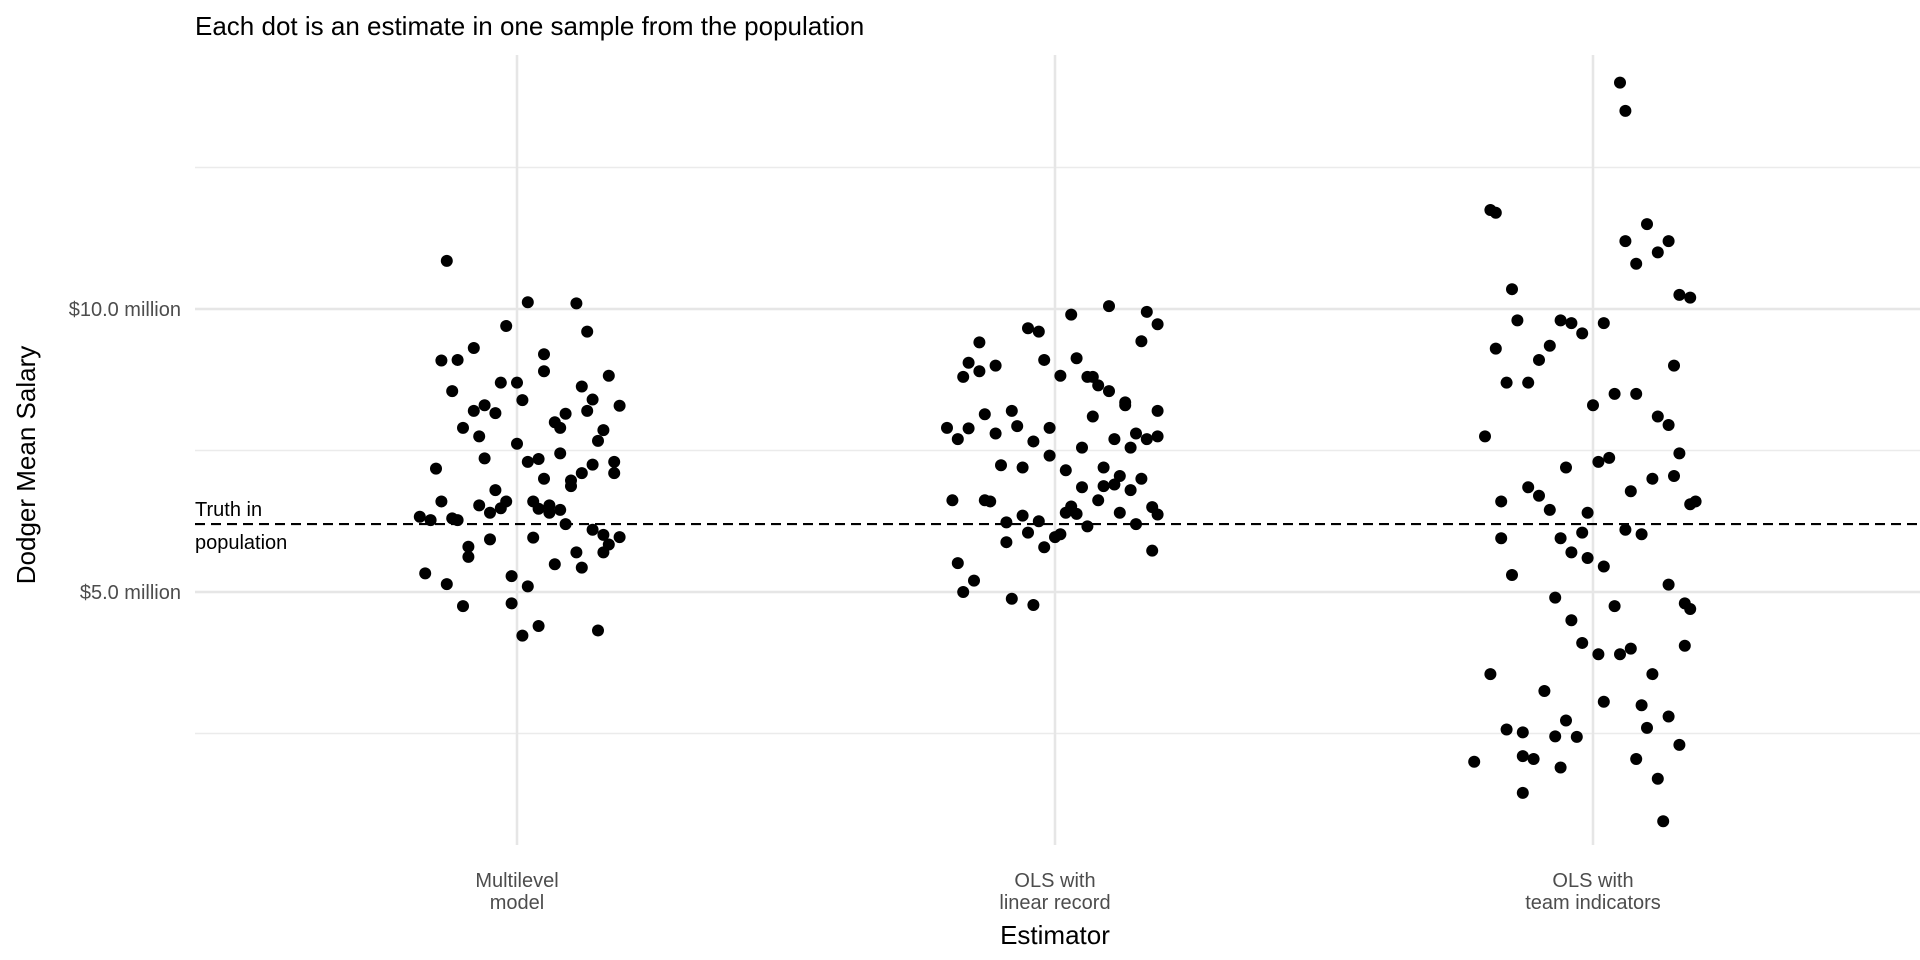 The image size is (1920, 960). What do you see at coordinates (517, 903) in the screenshot?
I see `x-tick-label: model` at bounding box center [517, 903].